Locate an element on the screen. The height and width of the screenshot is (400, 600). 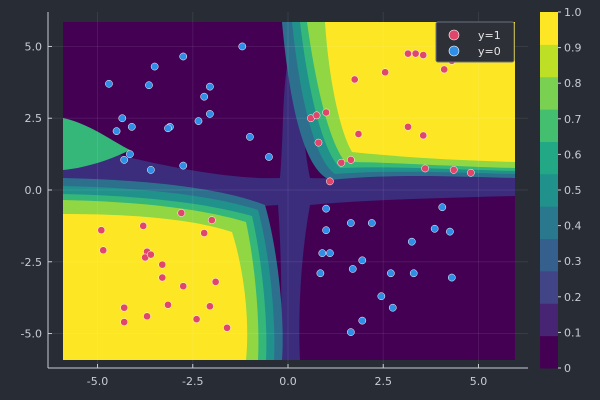
colorbar-tick-label: 0.2 is located at coordinates (573, 297).